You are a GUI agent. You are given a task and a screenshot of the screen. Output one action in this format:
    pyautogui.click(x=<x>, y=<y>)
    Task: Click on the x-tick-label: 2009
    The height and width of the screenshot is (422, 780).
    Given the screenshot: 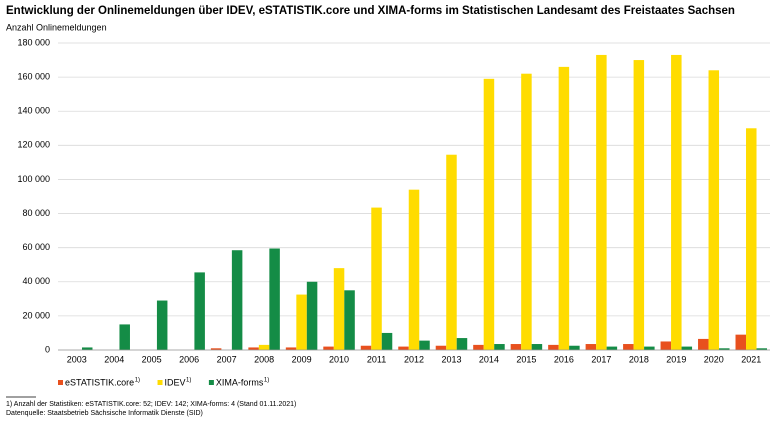 What is the action you would take?
    pyautogui.click(x=302, y=359)
    